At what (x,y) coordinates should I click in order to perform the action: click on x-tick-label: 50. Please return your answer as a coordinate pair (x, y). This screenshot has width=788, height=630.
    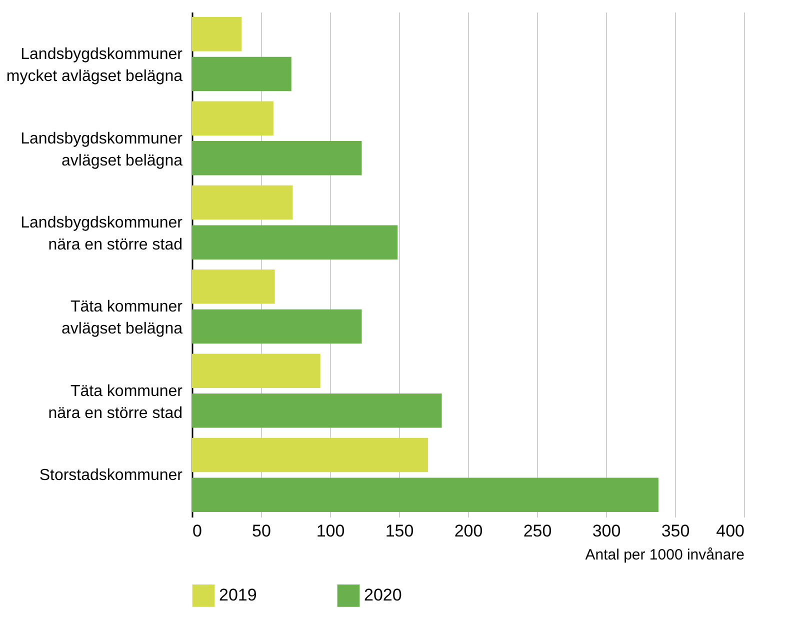
    Looking at the image, I should click on (261, 531).